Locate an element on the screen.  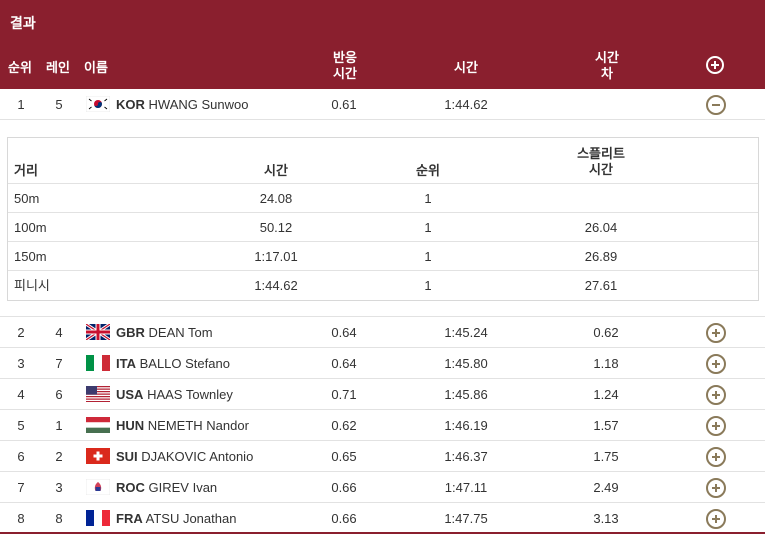
fra-flag-icon is located at coordinates (98, 518).